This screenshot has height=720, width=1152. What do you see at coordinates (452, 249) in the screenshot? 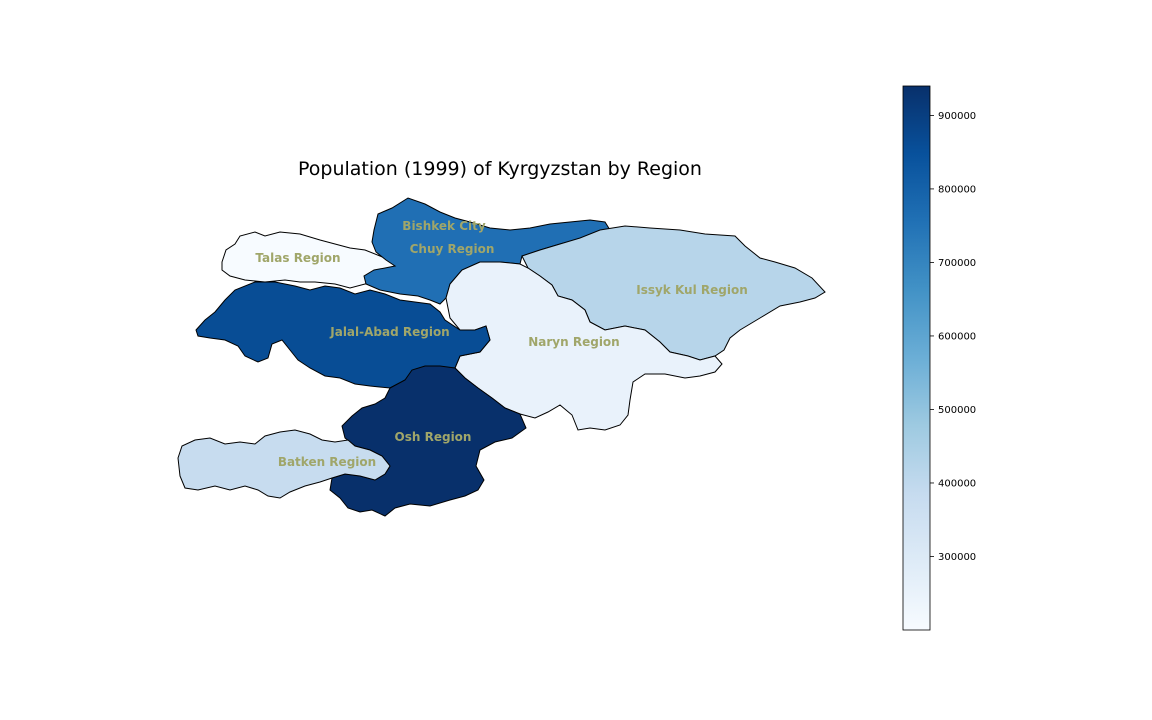
I see `label-chuy-region: Chuy Region` at bounding box center [452, 249].